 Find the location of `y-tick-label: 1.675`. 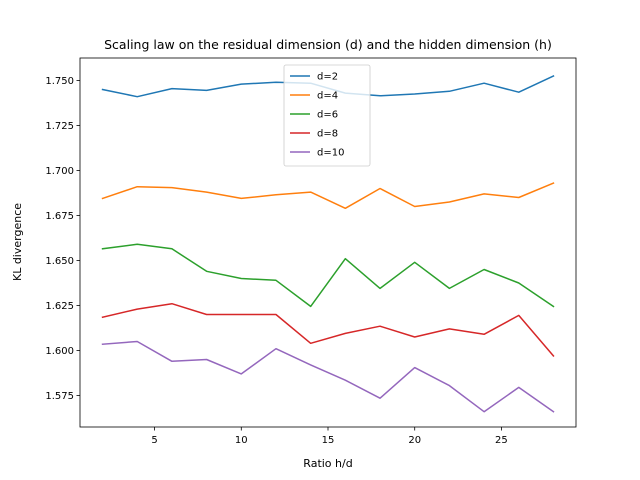

y-tick-label: 1.675 is located at coordinates (59, 216).